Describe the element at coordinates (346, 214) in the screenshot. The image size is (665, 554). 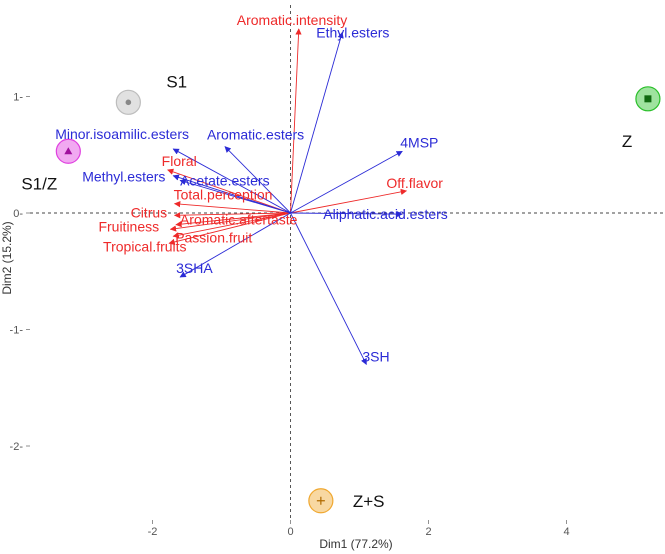
I see `arrow-aliphatic-acid-esters` at that location.